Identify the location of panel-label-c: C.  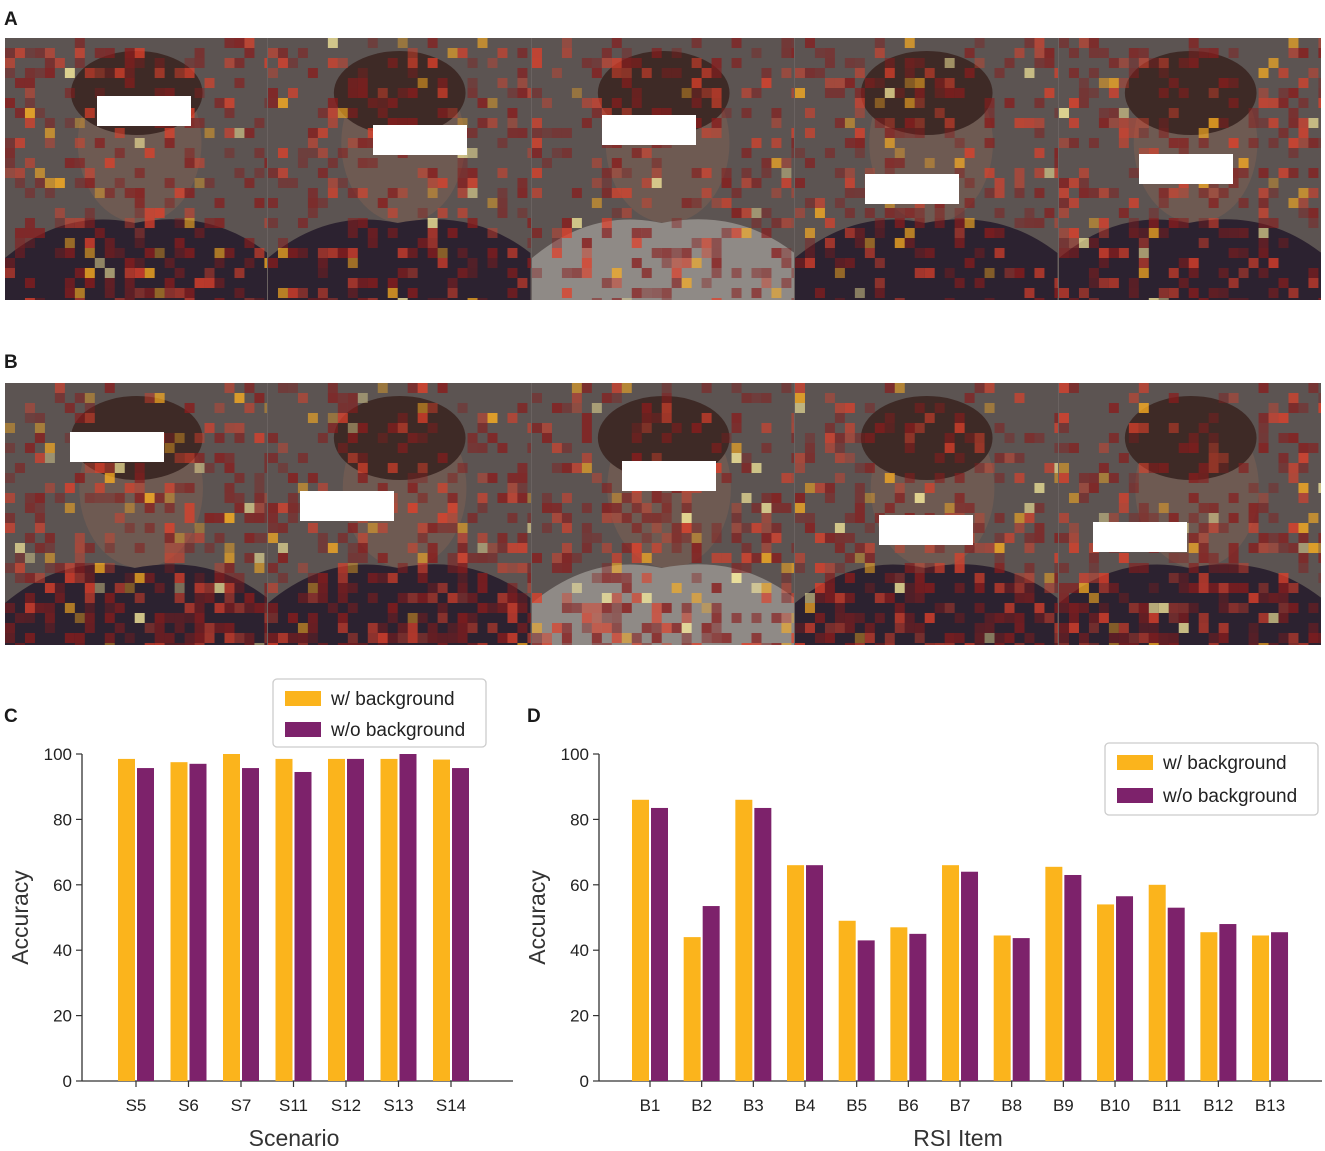
(11, 716).